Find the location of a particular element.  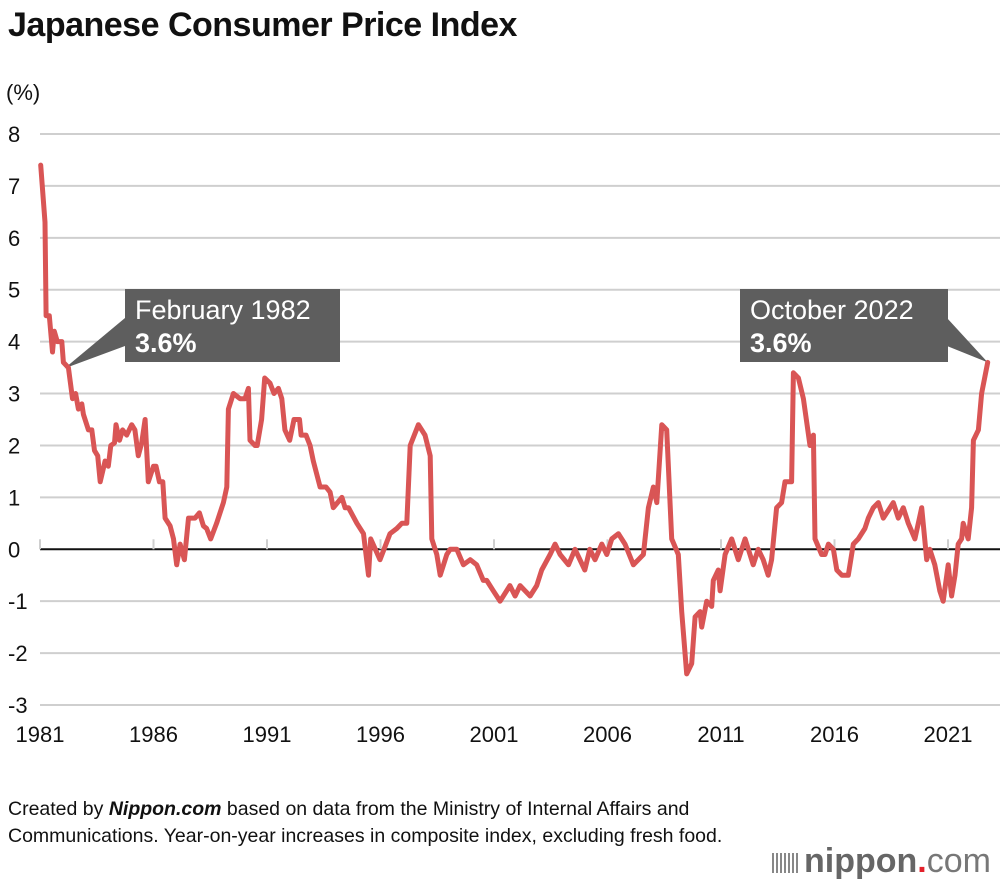

source-prefix: Created by is located at coordinates (58, 809).